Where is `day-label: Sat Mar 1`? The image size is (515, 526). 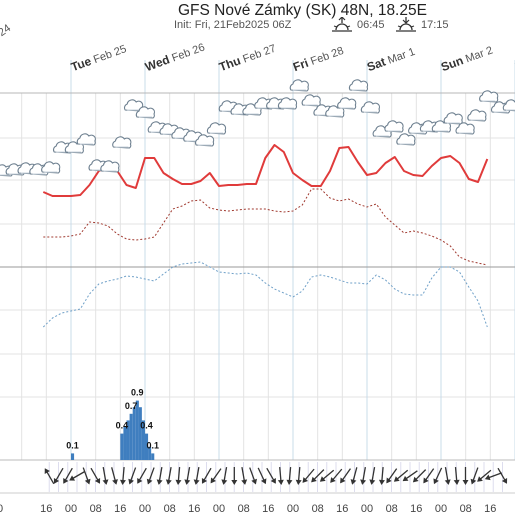 day-label: Sat Mar 1 is located at coordinates (391, 59).